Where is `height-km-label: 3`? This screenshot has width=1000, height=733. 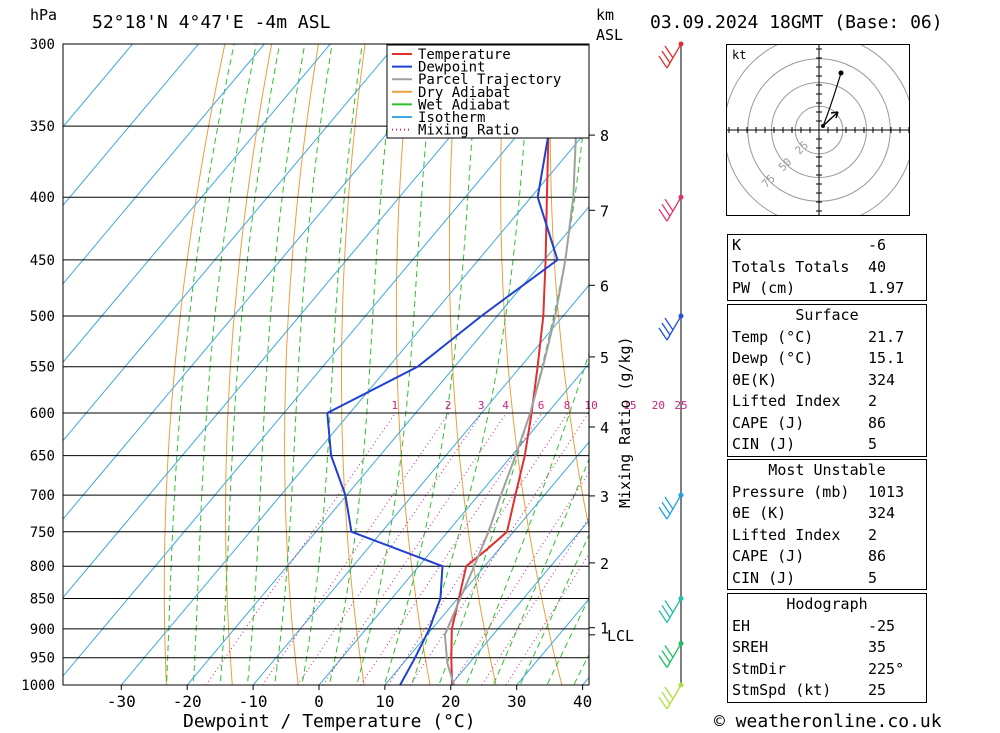
height-km-label: 3 is located at coordinates (604, 497).